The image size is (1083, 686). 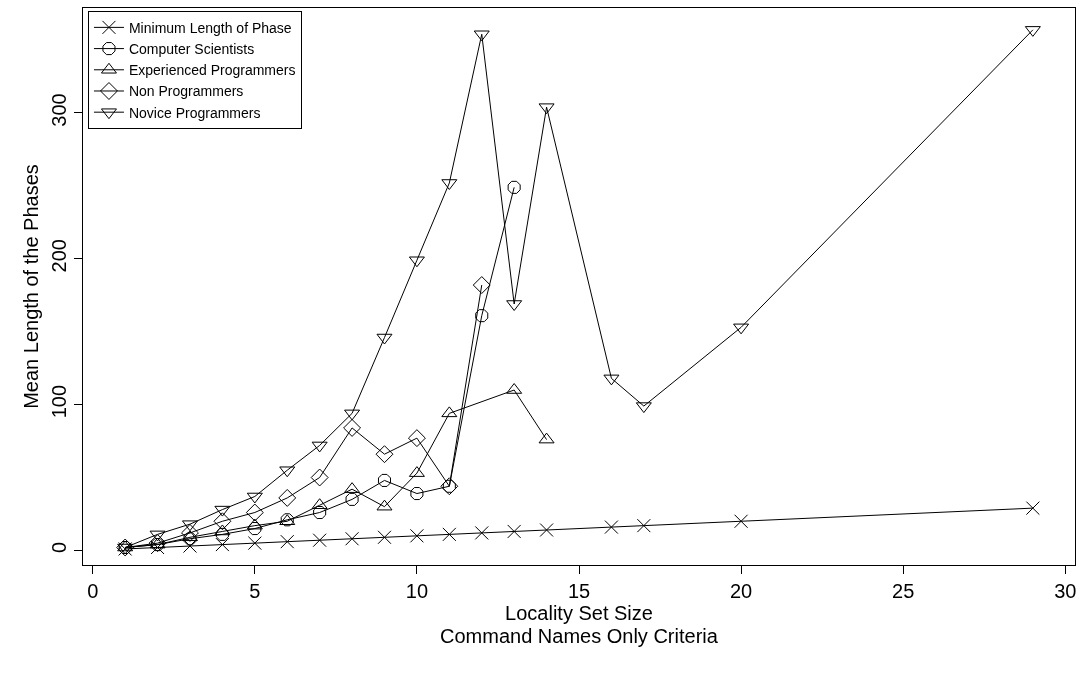 What do you see at coordinates (59, 110) in the screenshot?
I see `y-tick-label: 300` at bounding box center [59, 110].